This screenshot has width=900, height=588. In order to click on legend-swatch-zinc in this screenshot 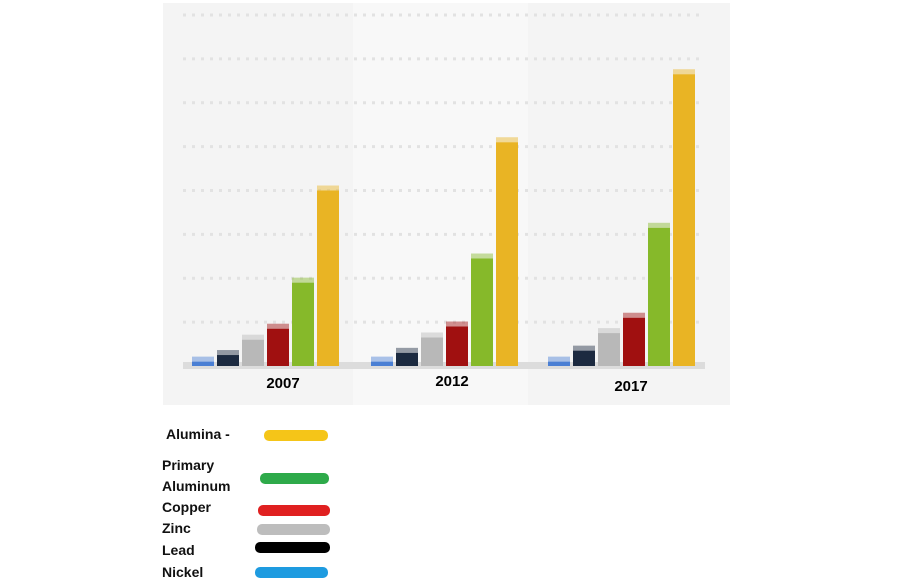, I will do `click(293, 529)`.